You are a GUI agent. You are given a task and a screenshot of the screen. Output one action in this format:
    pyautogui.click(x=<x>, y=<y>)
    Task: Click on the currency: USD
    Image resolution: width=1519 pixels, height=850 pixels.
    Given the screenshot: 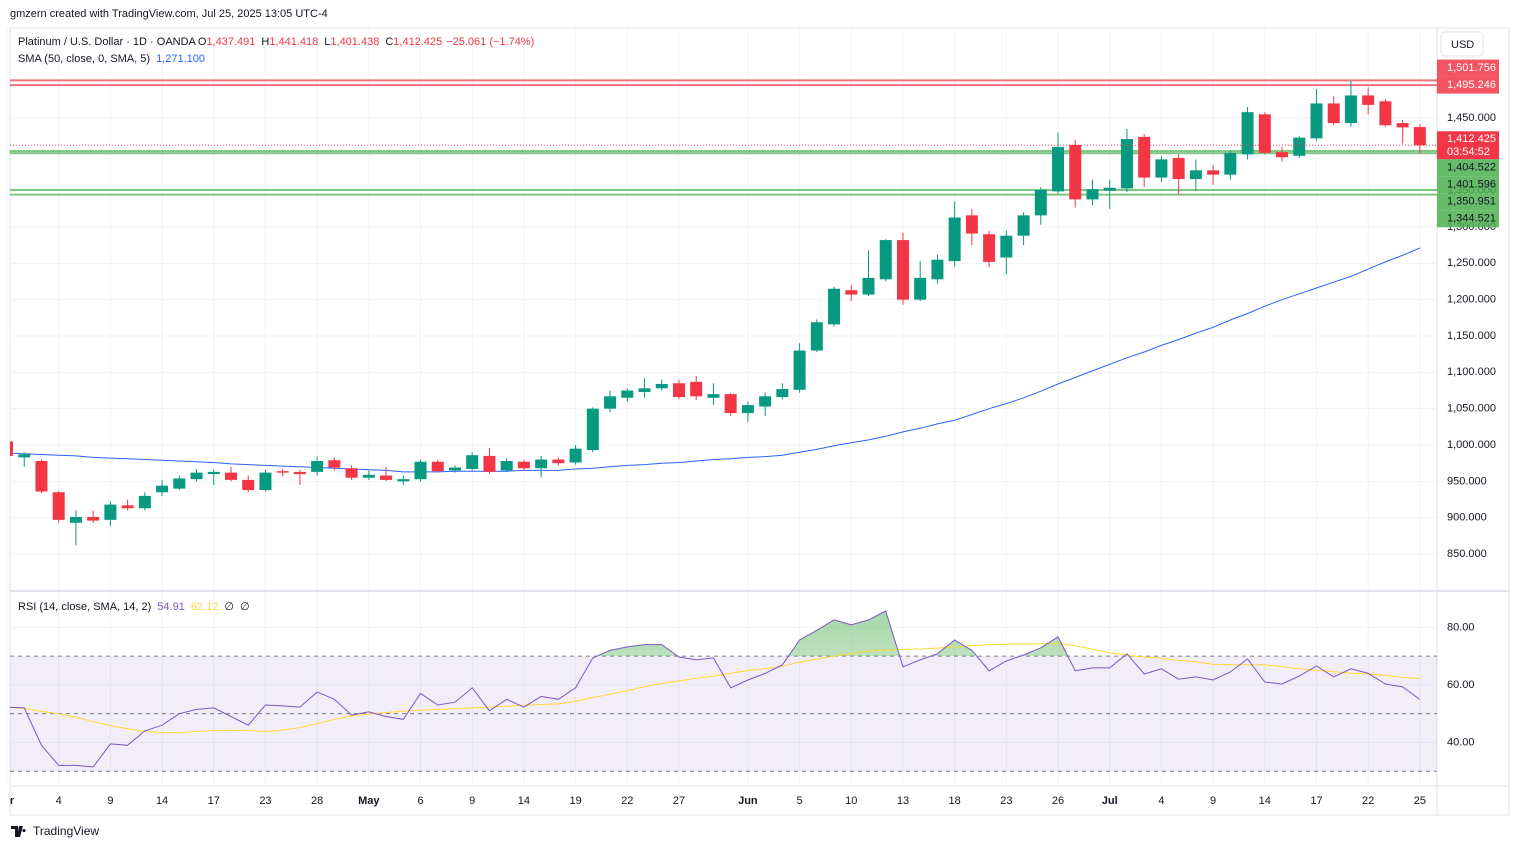 What is the action you would take?
    pyautogui.click(x=1462, y=45)
    